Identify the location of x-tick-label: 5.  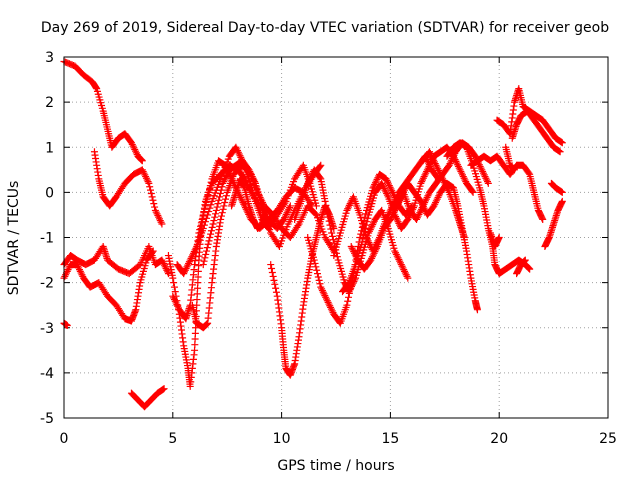
(172, 439).